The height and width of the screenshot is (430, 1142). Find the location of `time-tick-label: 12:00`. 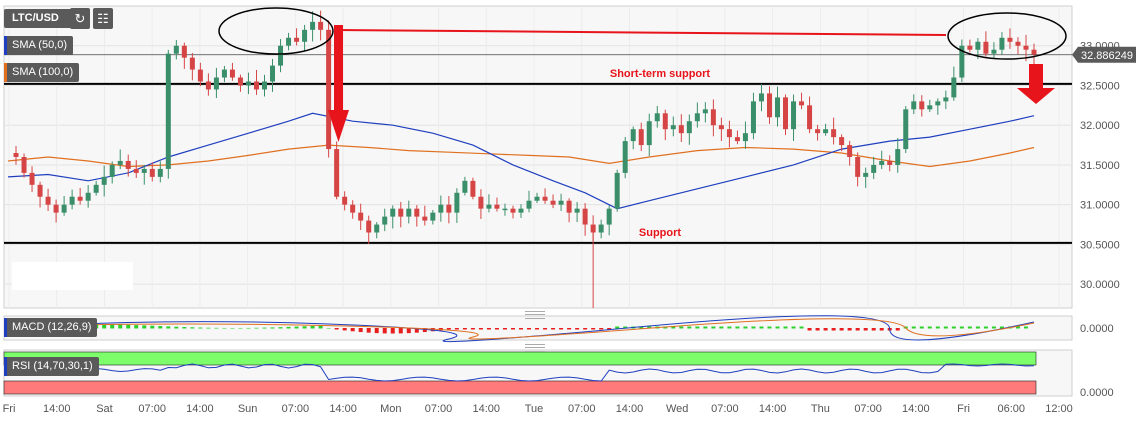

time-tick-label: 12:00 is located at coordinates (1059, 409).